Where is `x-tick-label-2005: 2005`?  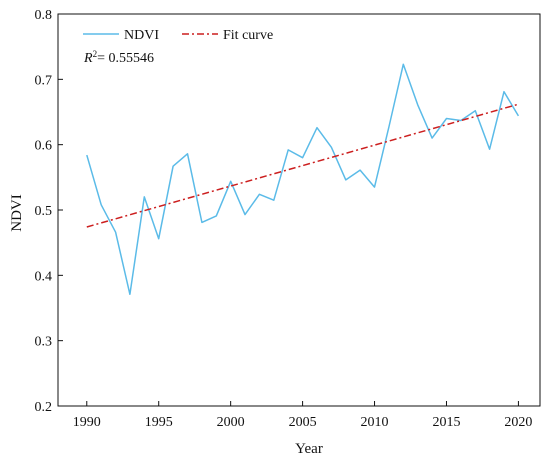 x-tick-label-2005: 2005 is located at coordinates (303, 422).